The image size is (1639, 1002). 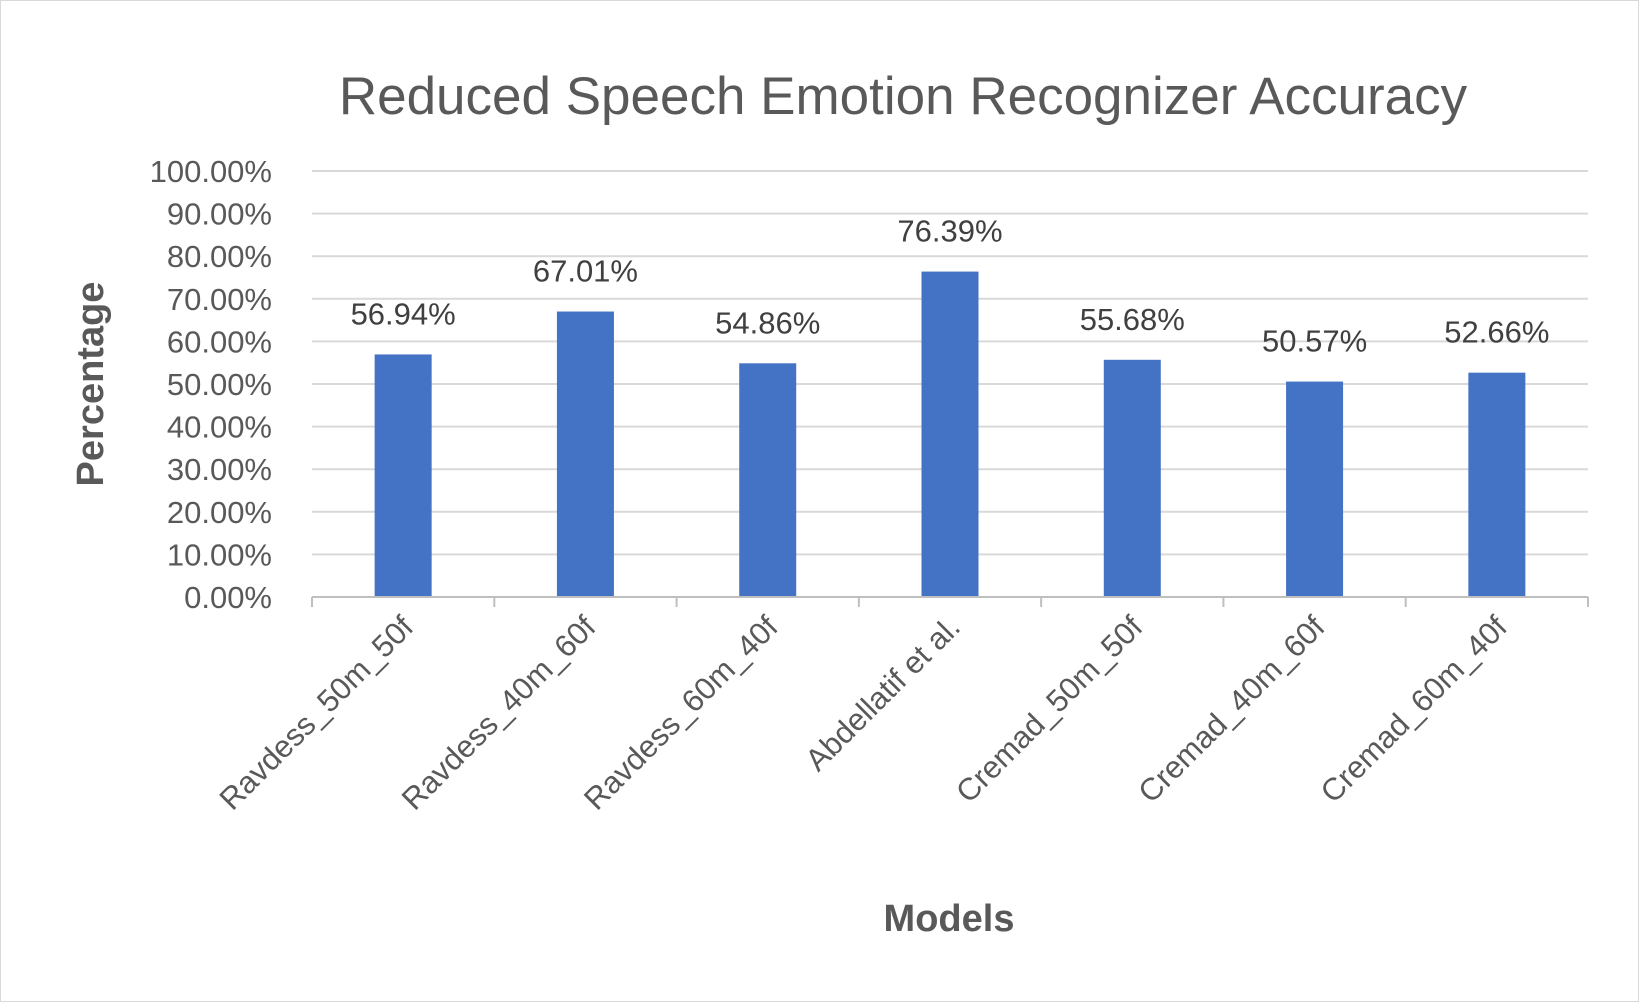 What do you see at coordinates (499, 713) in the screenshot?
I see `x-tick-label: Ravdess_40m_60f` at bounding box center [499, 713].